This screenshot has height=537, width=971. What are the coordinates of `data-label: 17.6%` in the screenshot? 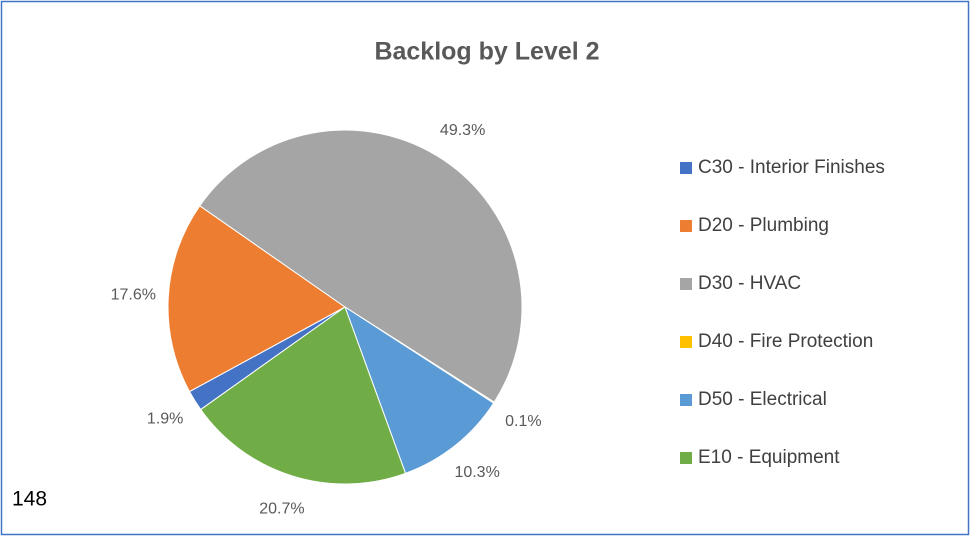 It's located at (133, 295).